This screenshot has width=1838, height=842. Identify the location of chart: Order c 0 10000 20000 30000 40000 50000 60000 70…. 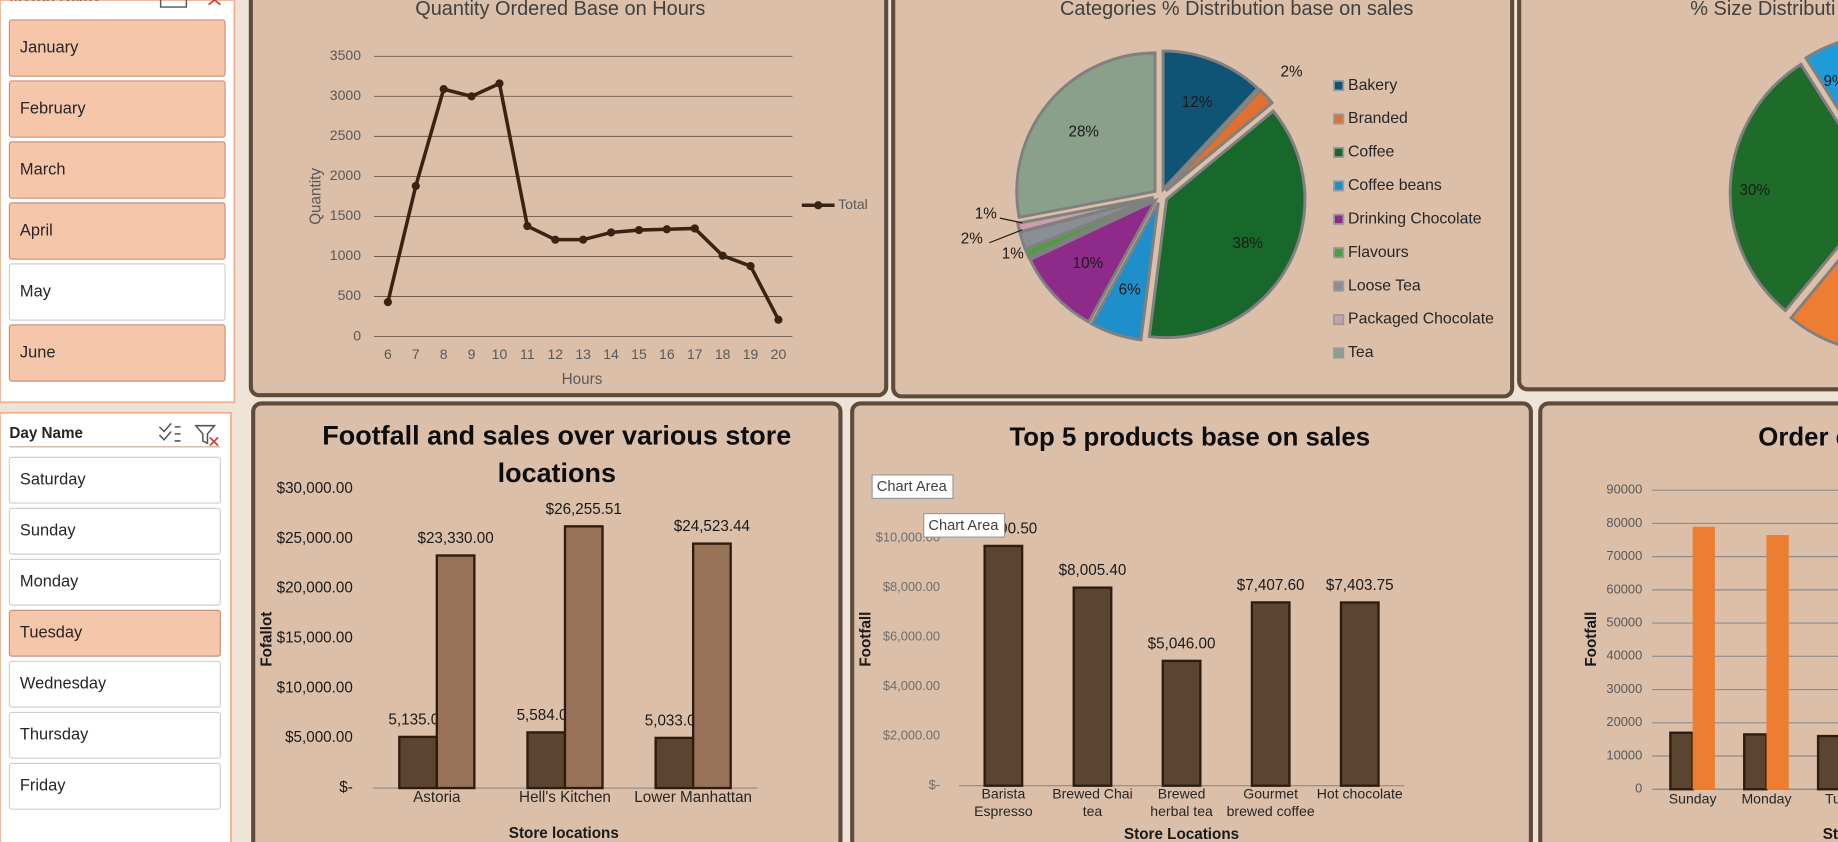
(1710, 632).